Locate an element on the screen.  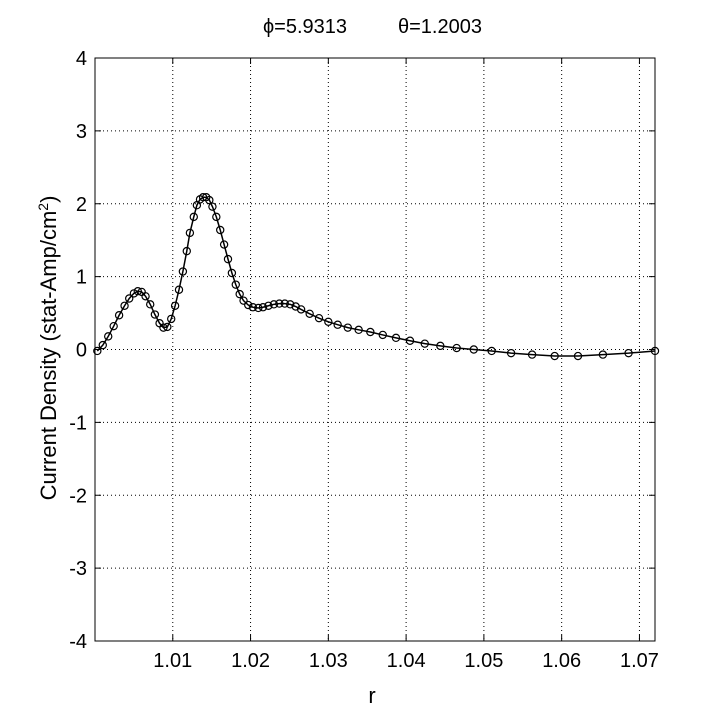
x-tick-label: 1.03 is located at coordinates (328, 661).